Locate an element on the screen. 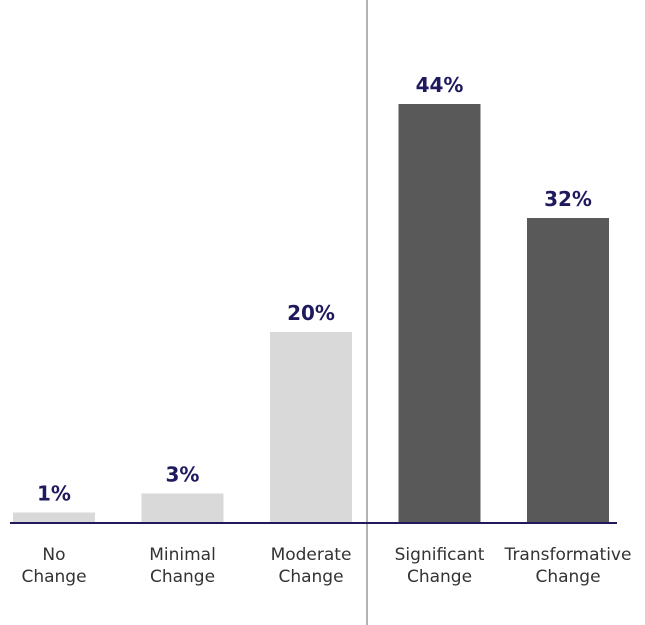 This screenshot has height=625, width=645. value-label: 20% is located at coordinates (311, 313).